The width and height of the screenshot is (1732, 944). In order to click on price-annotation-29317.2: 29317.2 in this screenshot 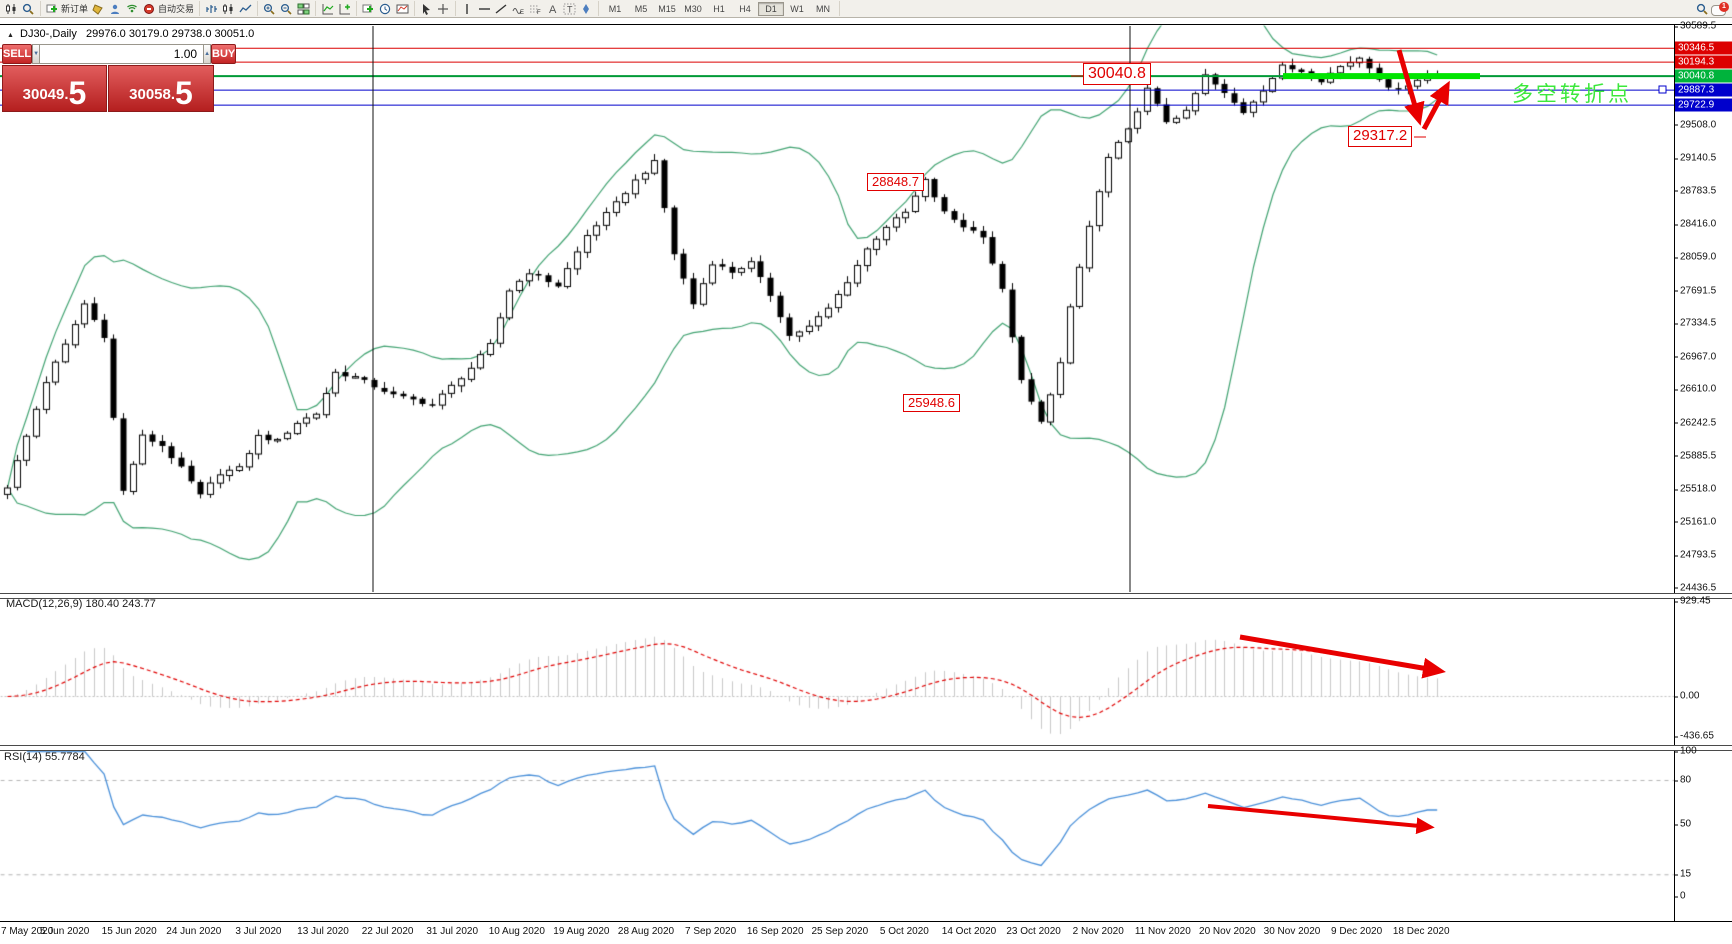, I will do `click(1380, 136)`.